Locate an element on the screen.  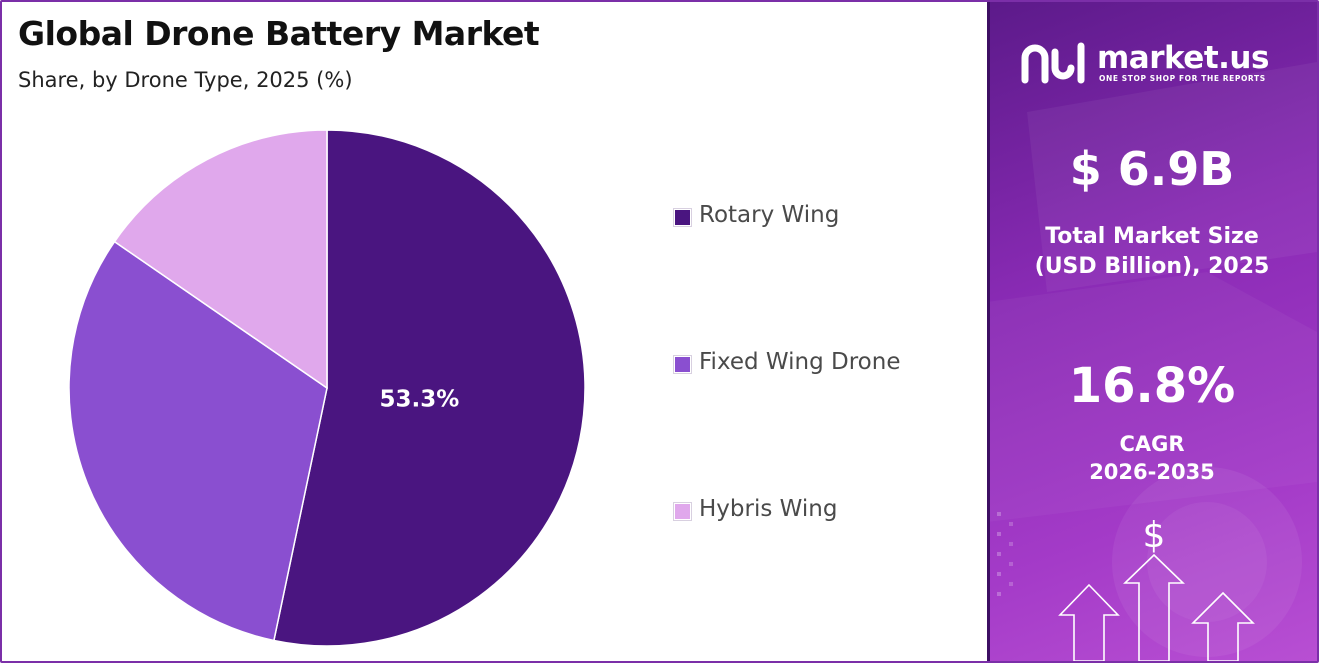
cagr-label: CAGR 2026-2035 is located at coordinates (1152, 458).